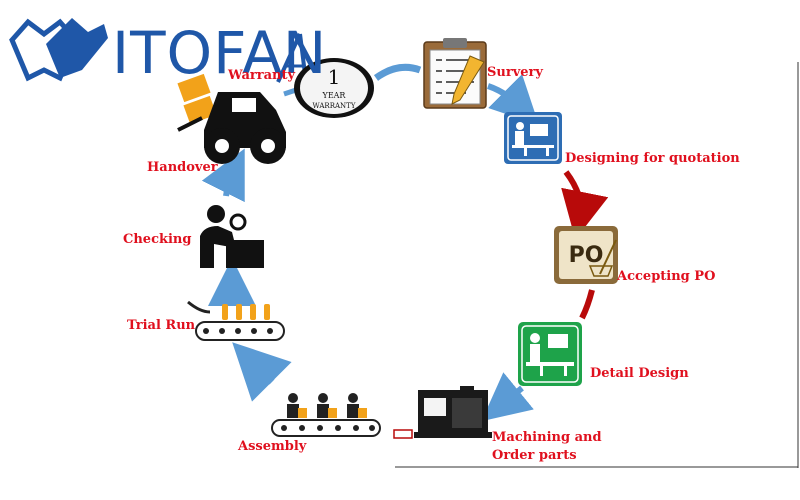 Image resolution: width=800 pixels, height=500 pixels. I want to click on logo-hands-icon, so click(58, 50).